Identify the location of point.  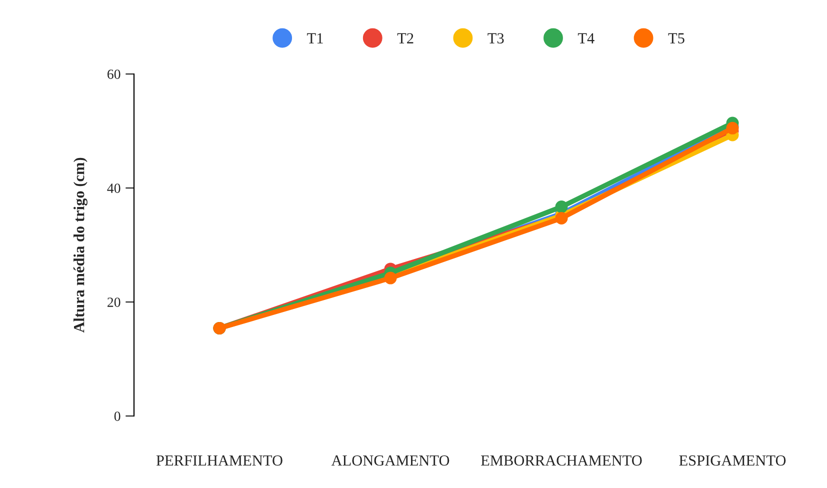
(561, 207).